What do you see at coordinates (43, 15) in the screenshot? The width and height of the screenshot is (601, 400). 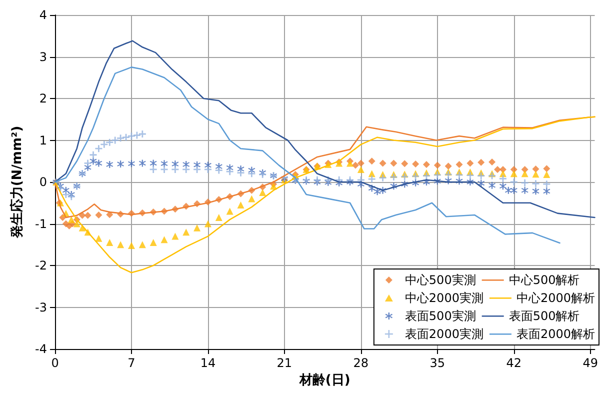 I see `y-tick-label: 4` at bounding box center [43, 15].